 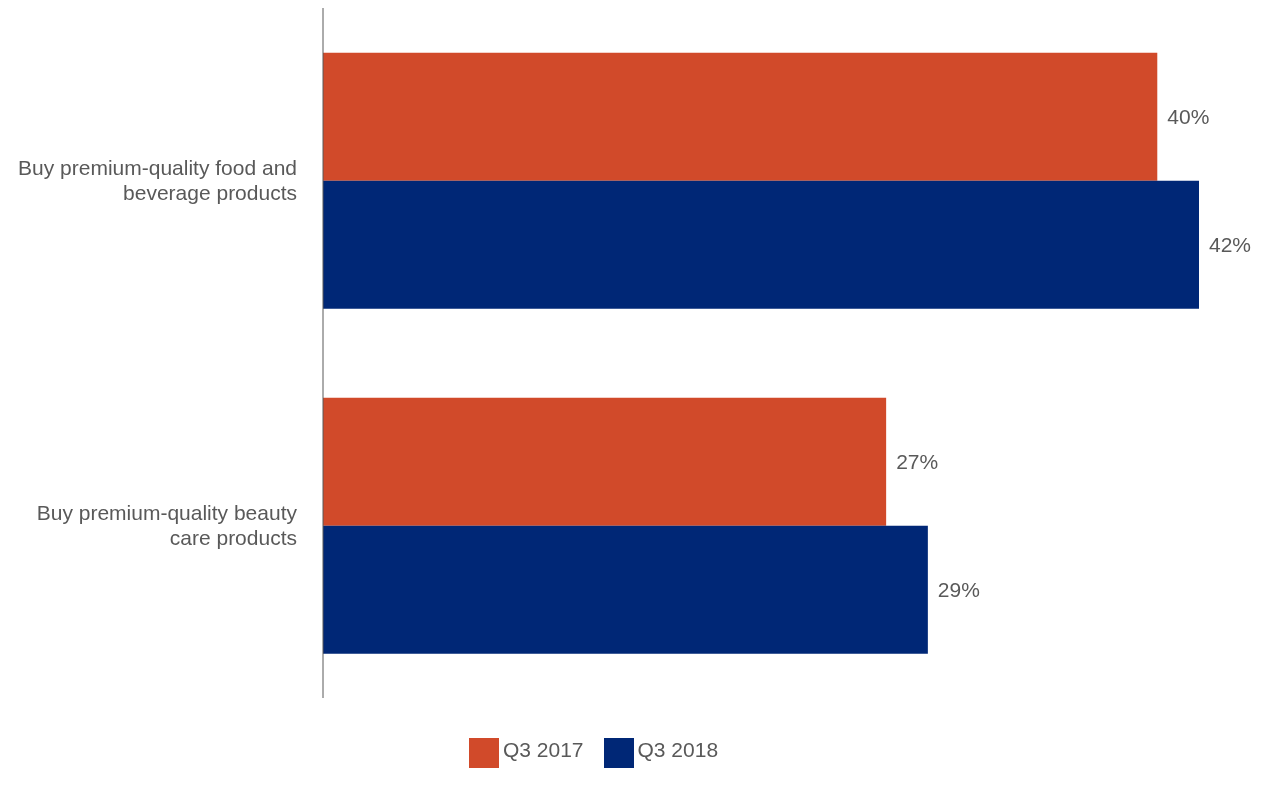 What do you see at coordinates (917, 462) in the screenshot?
I see `data-label: 27%` at bounding box center [917, 462].